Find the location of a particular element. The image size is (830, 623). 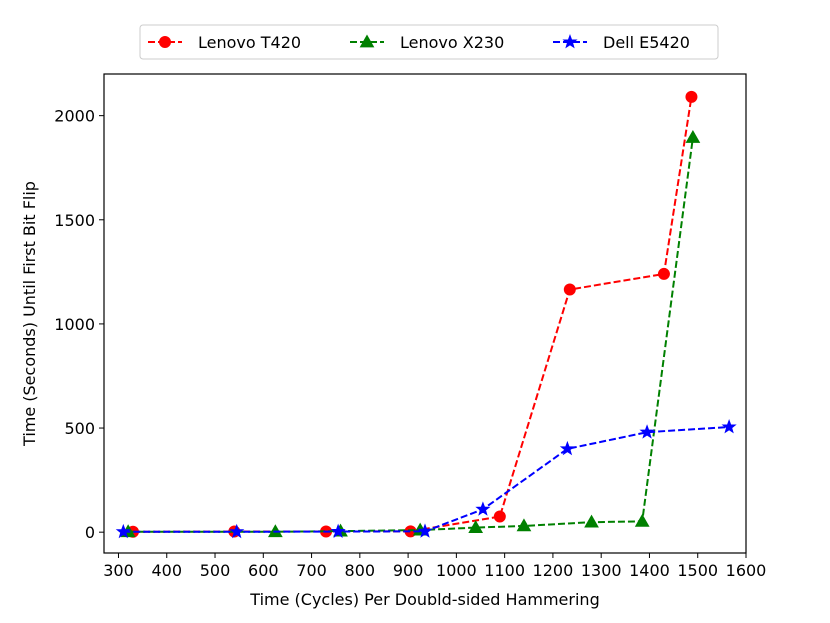

series-dell-e5420 is located at coordinates (426, 479).